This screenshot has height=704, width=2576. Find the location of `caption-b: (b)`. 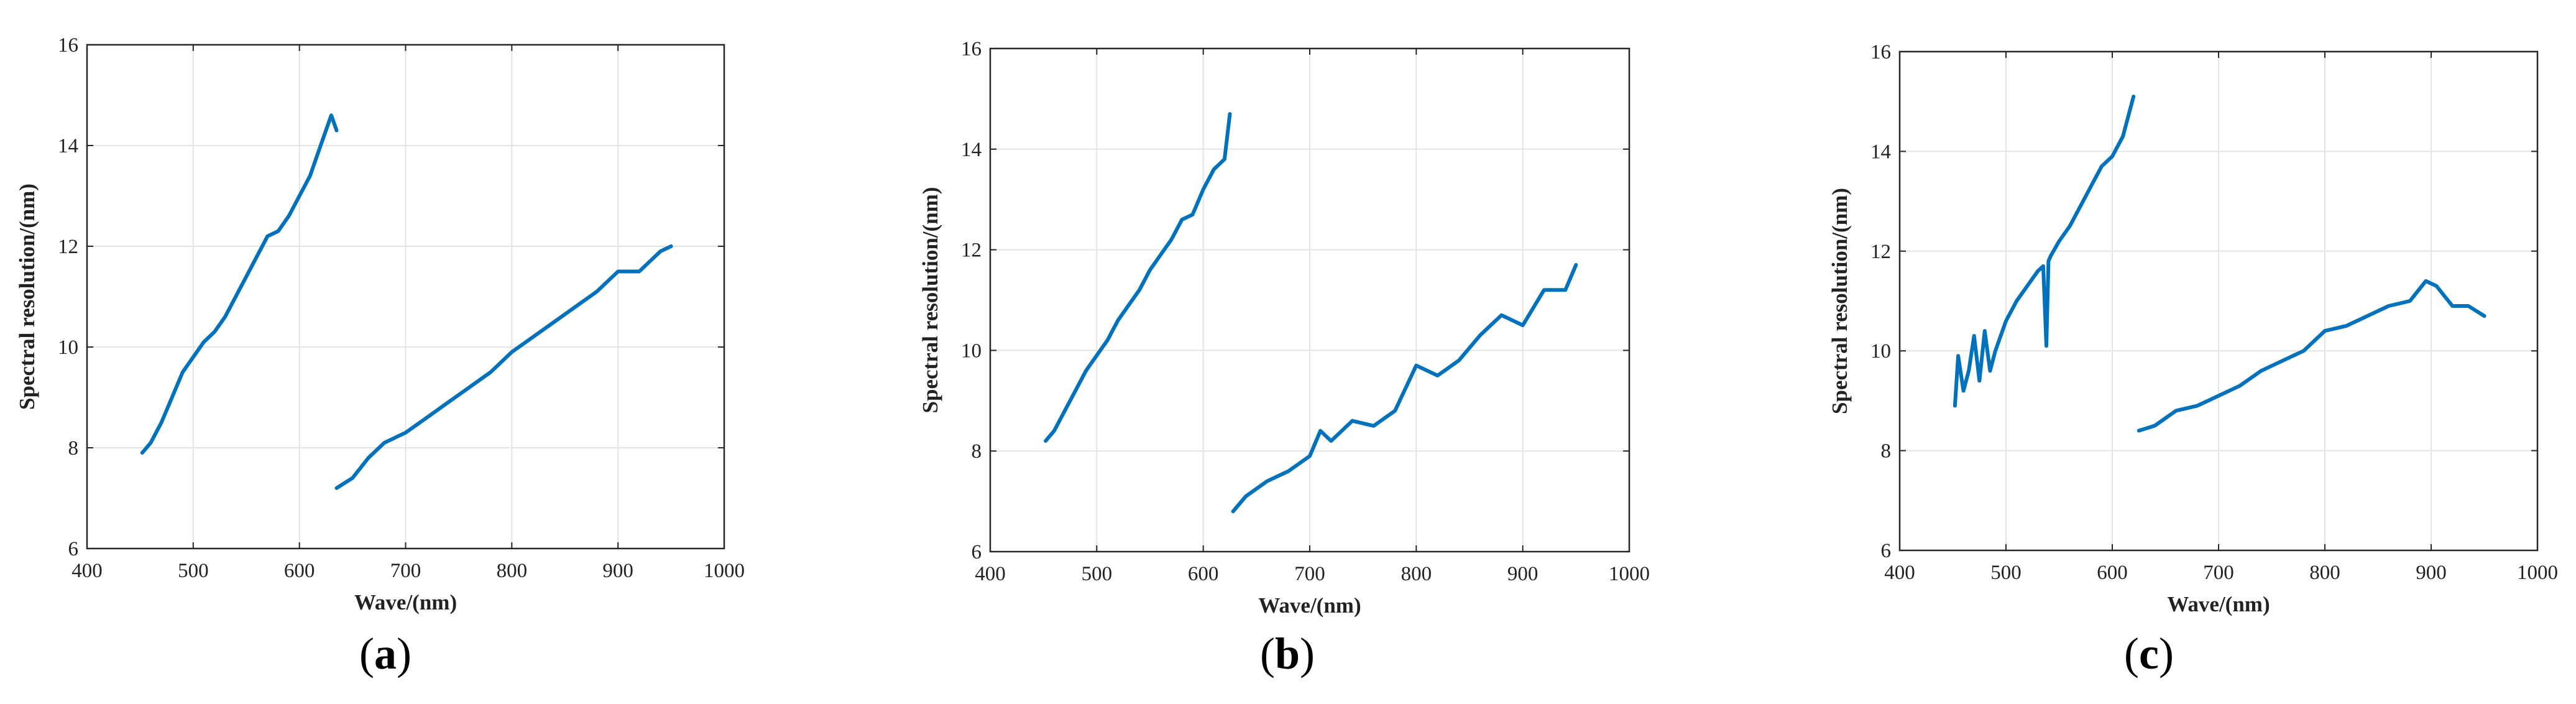

caption-b: (b) is located at coordinates (1287, 654).